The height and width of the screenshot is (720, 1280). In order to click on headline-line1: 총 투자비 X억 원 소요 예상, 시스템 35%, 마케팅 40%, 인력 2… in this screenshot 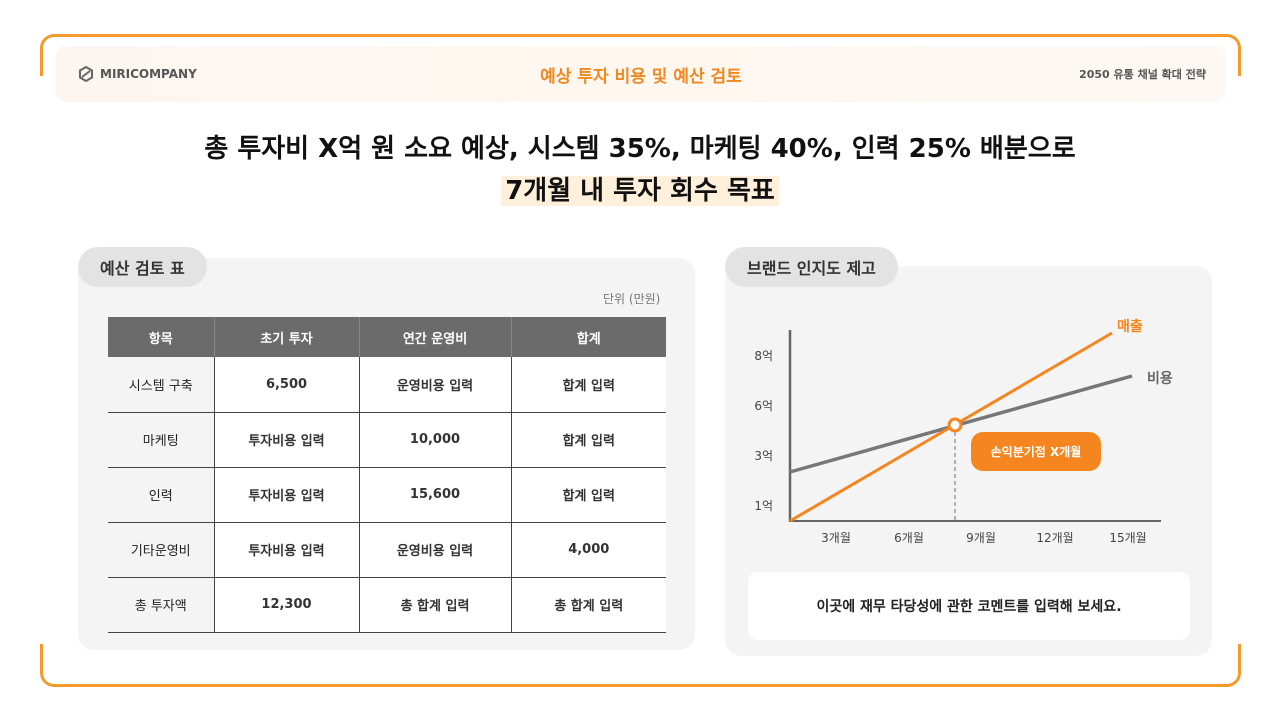, I will do `click(640, 149)`.